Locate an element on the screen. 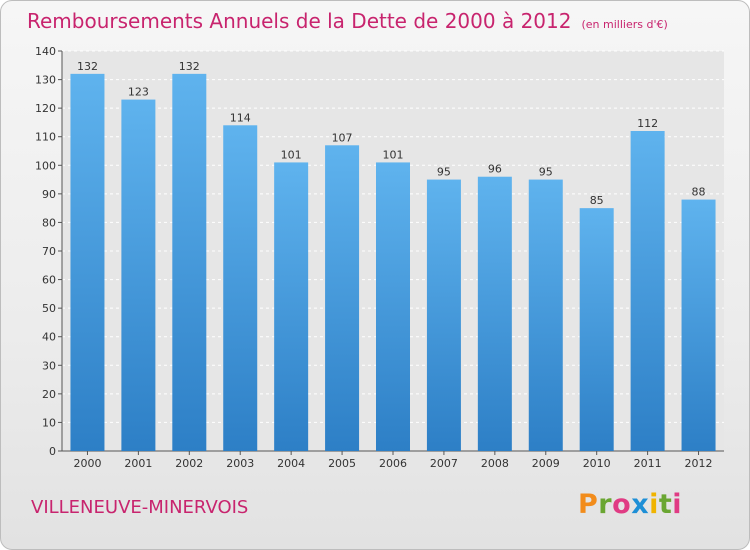 This screenshot has height=550, width=750. logo-letter: o is located at coordinates (622, 504).